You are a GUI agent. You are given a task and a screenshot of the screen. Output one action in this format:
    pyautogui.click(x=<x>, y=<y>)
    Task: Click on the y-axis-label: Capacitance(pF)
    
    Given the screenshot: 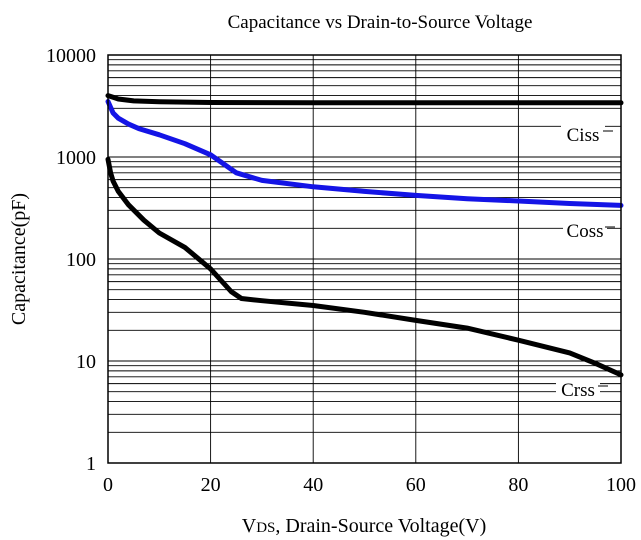 What is the action you would take?
    pyautogui.click(x=19, y=259)
    